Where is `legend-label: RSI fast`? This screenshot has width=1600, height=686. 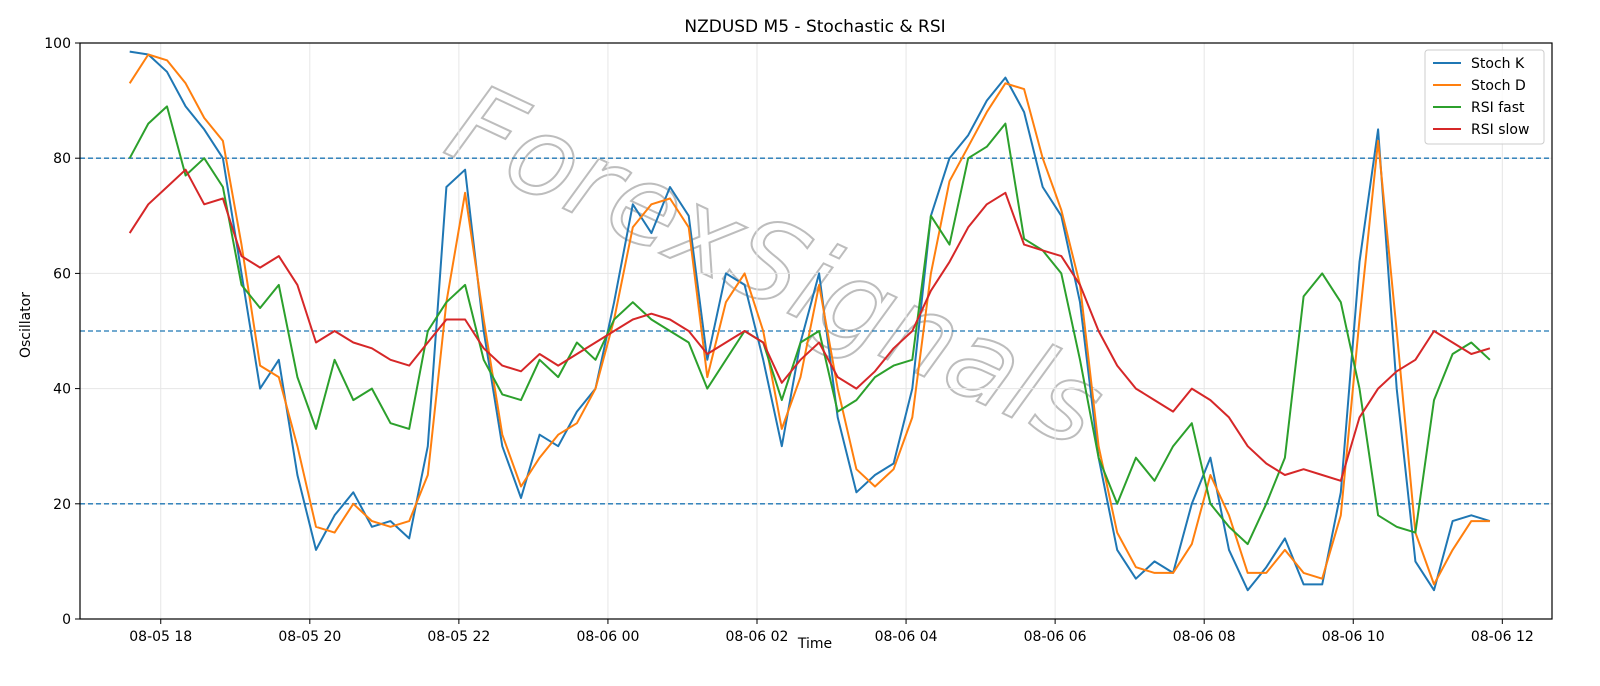
legend-label: RSI fast is located at coordinates (1498, 108).